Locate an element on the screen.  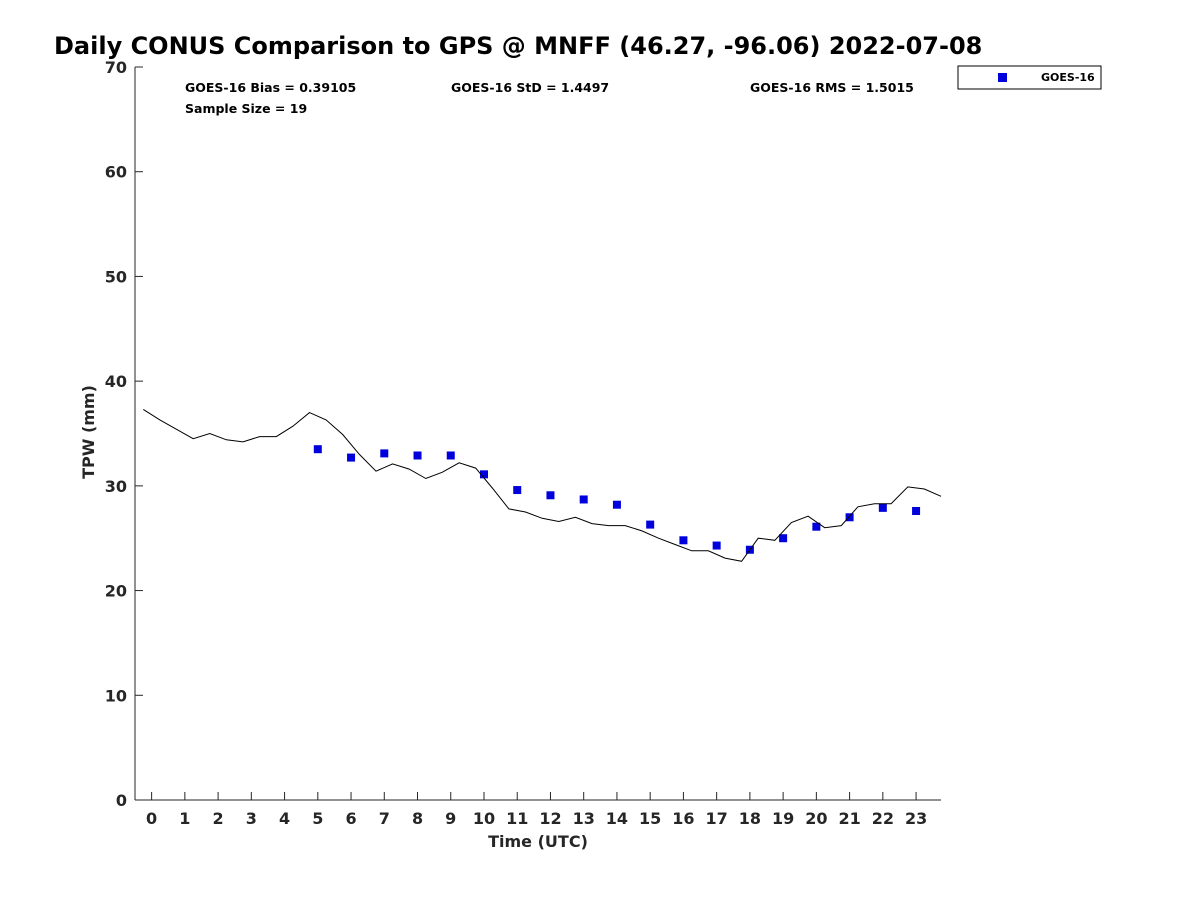
legend-box is located at coordinates (1029, 77).